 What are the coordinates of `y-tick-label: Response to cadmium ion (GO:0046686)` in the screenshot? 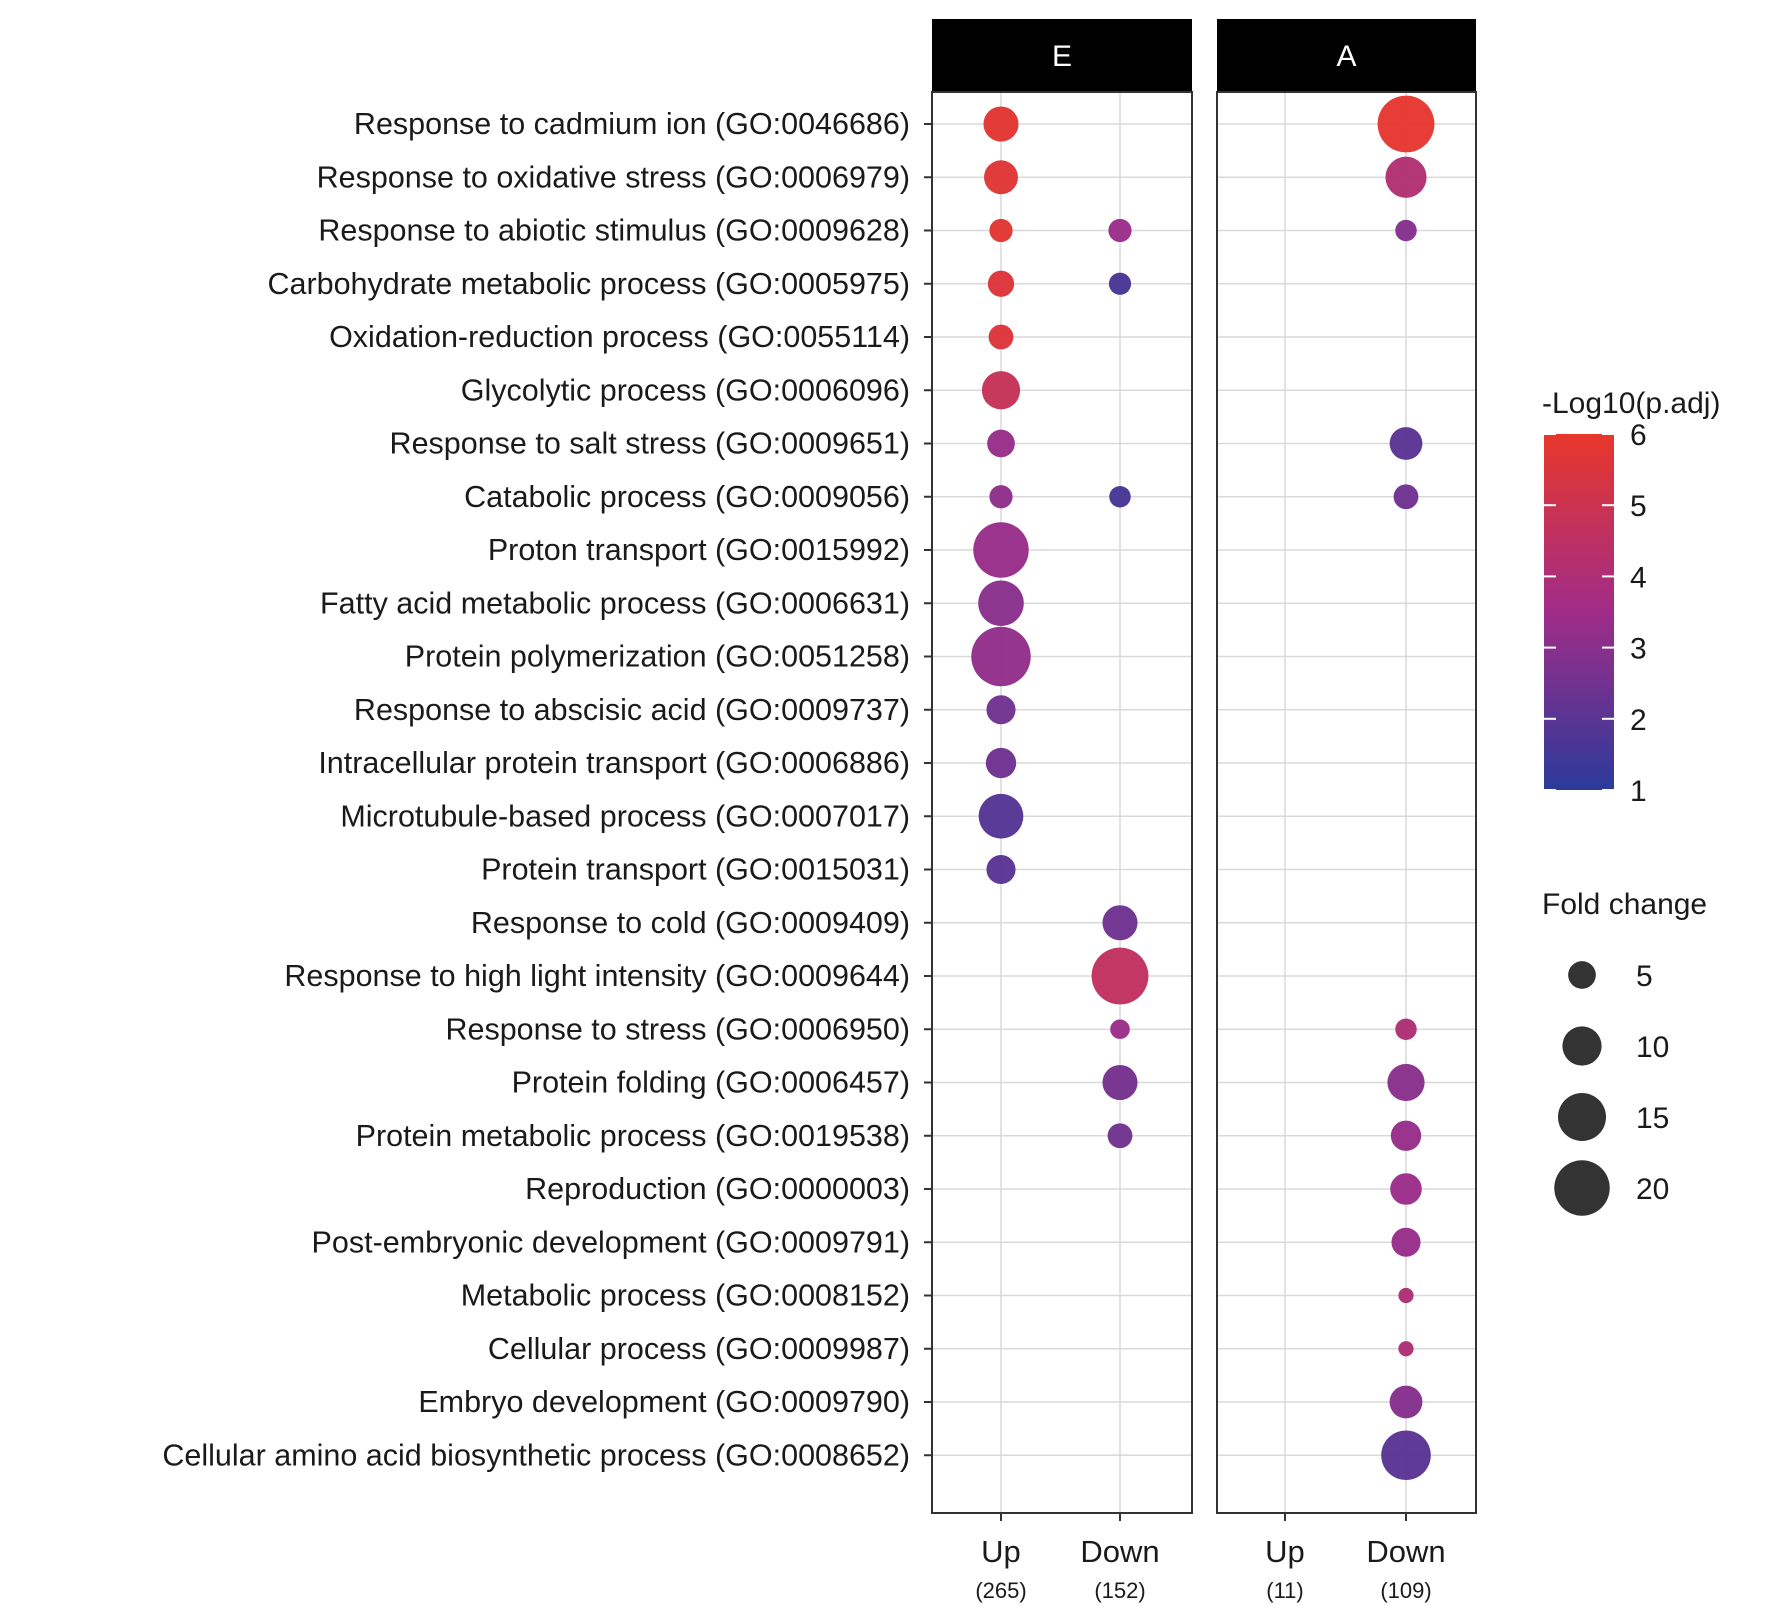 It's located at (632, 124).